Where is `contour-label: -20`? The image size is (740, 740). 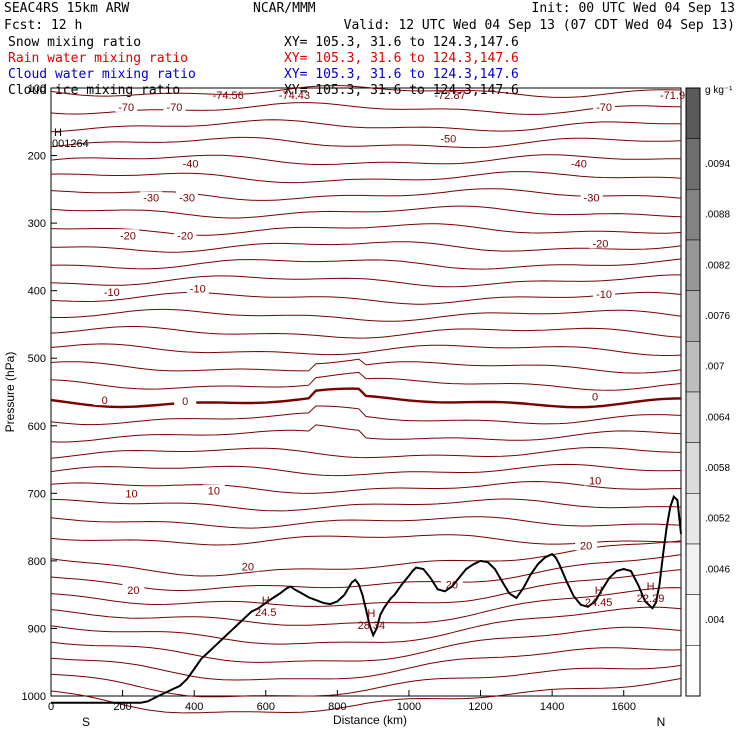
contour-label: -20 is located at coordinates (601, 244).